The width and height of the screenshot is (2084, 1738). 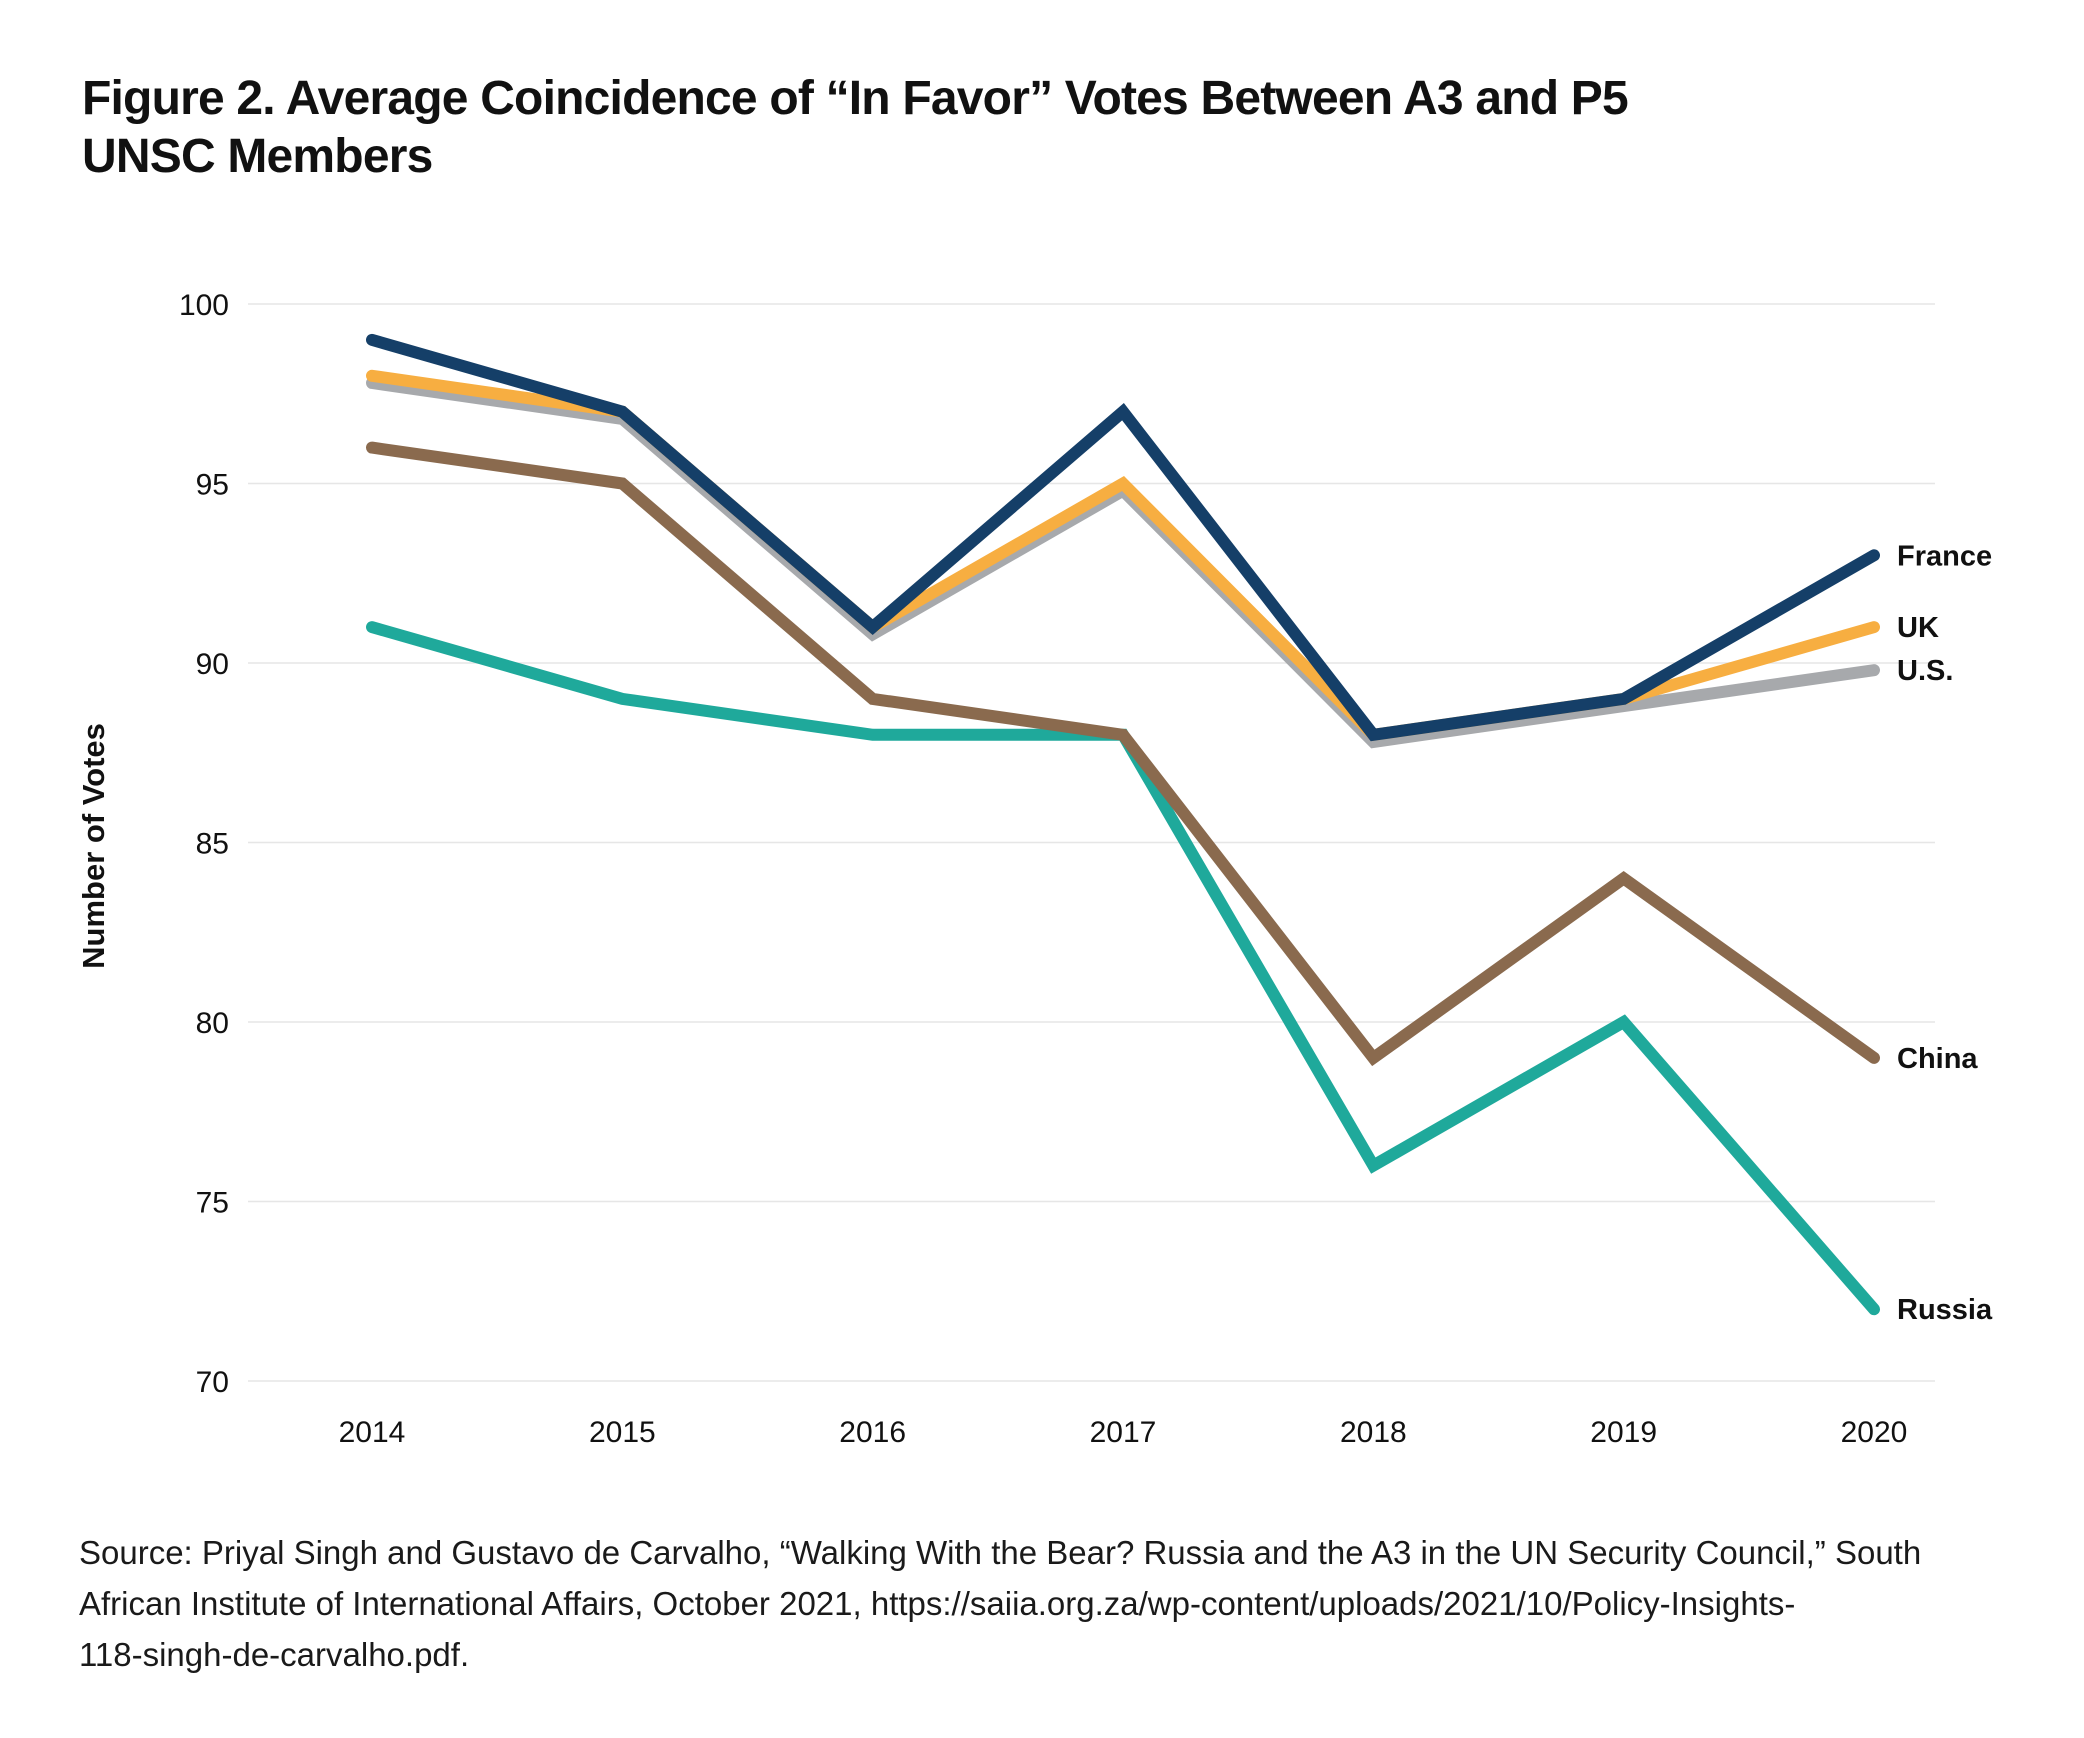 I want to click on series-label-us: U.S., so click(x=1925, y=671).